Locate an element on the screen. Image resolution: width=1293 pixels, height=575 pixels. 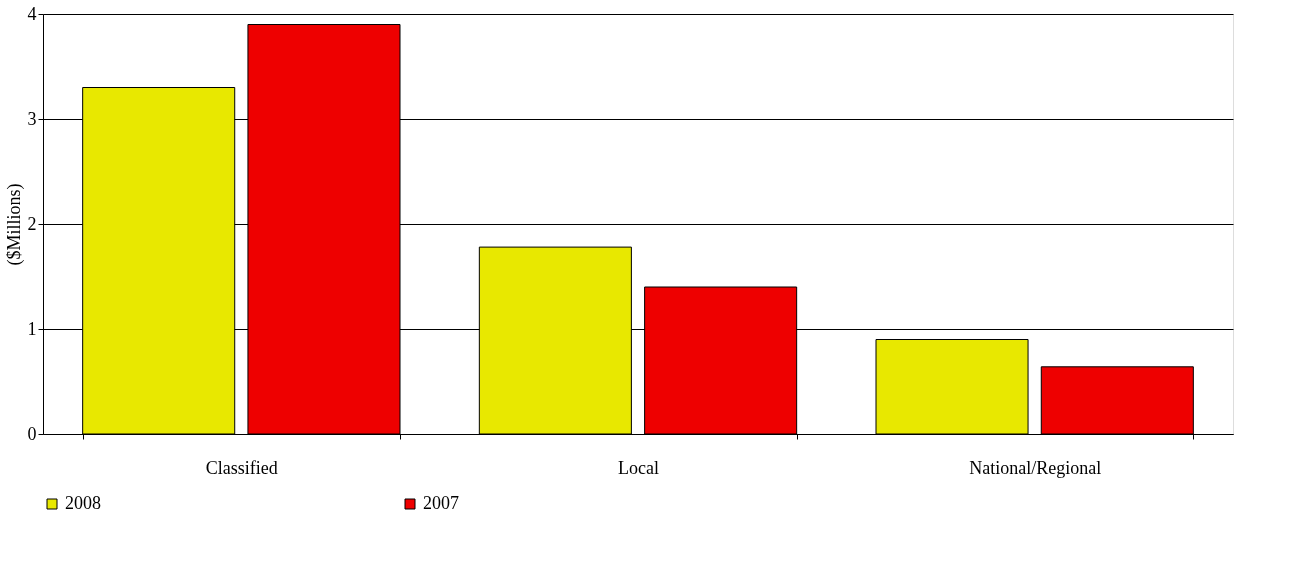
y-axis-title: ($Millions) is located at coordinates (14, 224).